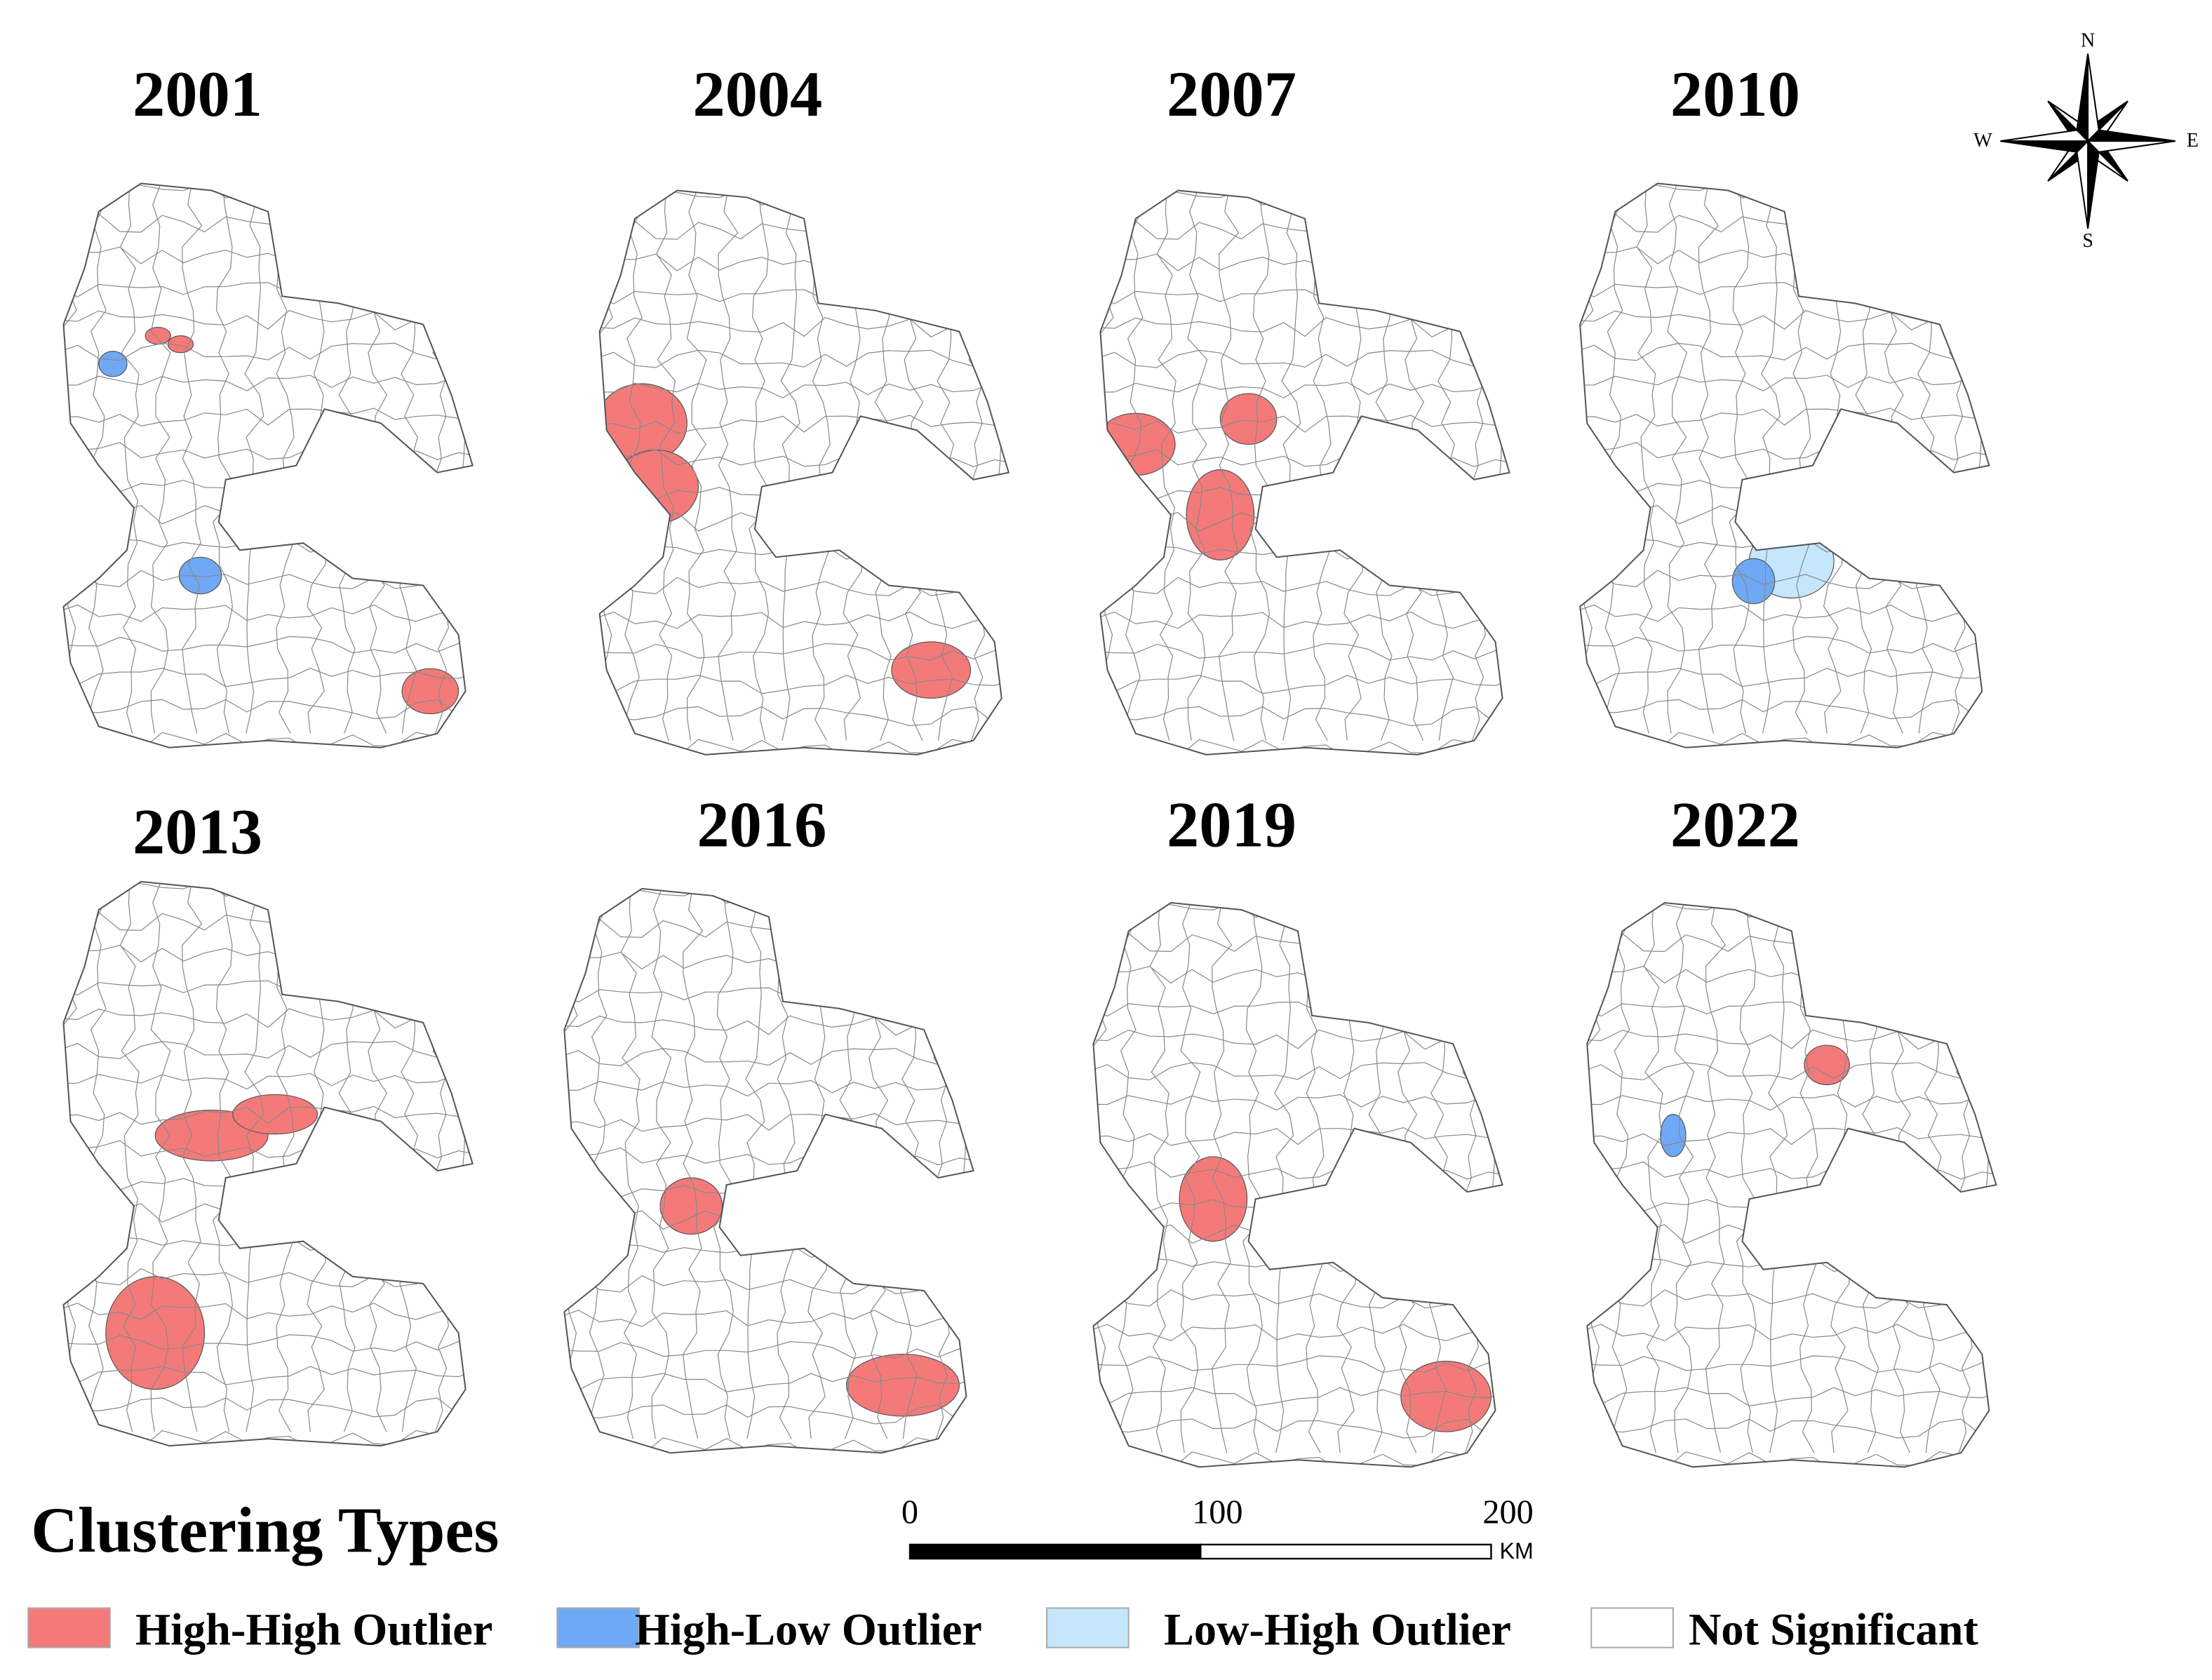 The height and width of the screenshot is (1680, 2212). What do you see at coordinates (1833, 1630) in the screenshot?
I see `legend-label: Not Significant` at bounding box center [1833, 1630].